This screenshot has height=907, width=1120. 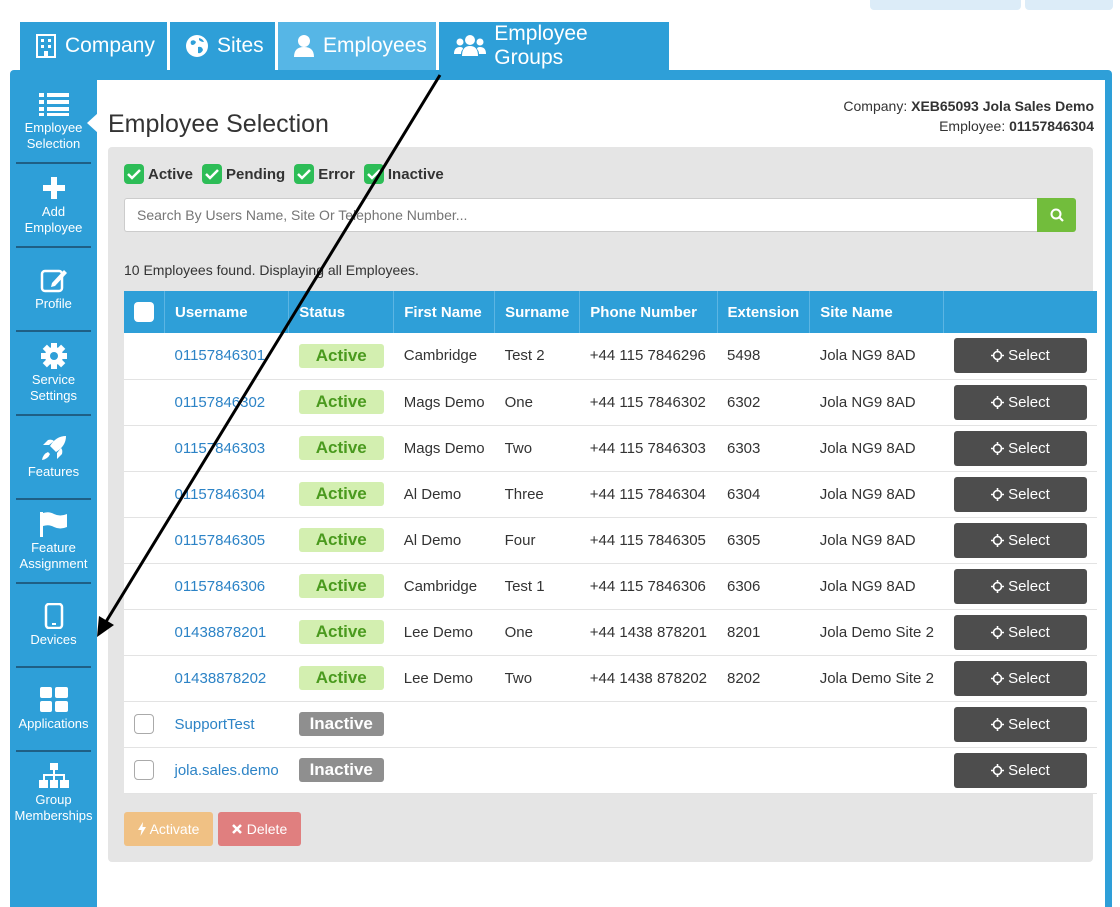 I want to click on tab-employees: Employees, so click(x=357, y=46).